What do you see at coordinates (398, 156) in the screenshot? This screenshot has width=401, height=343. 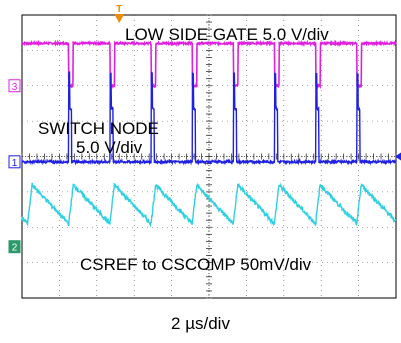 I see `trigger-level-marker` at bounding box center [398, 156].